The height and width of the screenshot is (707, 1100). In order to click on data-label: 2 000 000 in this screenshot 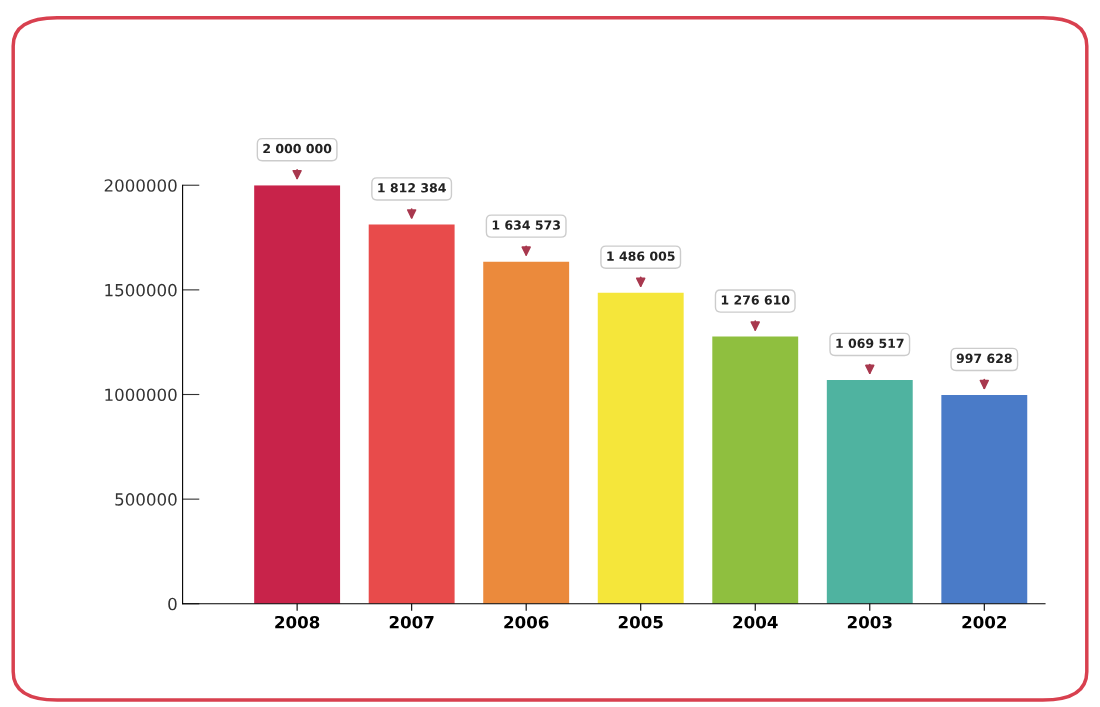, I will do `click(297, 148)`.